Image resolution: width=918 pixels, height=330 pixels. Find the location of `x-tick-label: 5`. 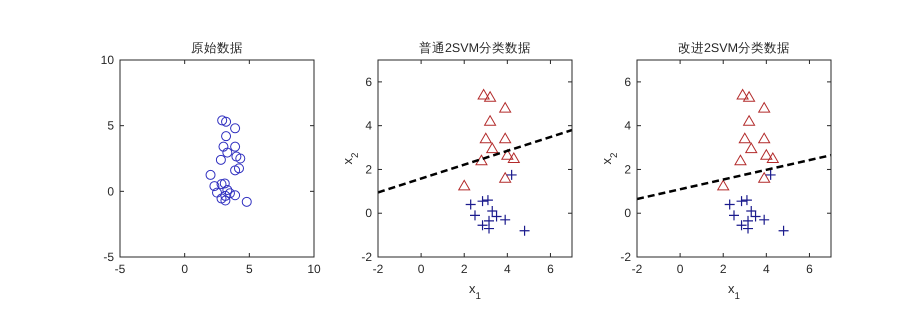

x-tick-label: 5 is located at coordinates (249, 269).